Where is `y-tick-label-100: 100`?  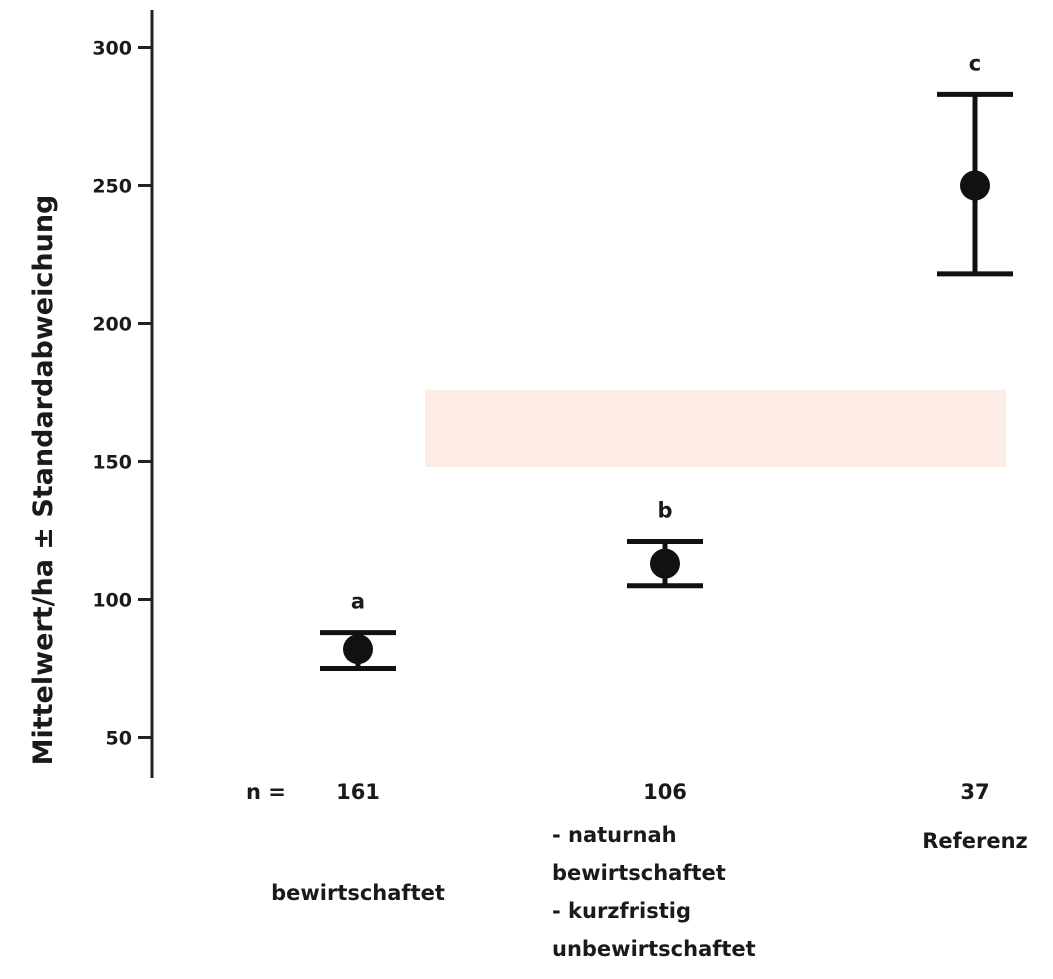
y-tick-label-100: 100 is located at coordinates (112, 601).